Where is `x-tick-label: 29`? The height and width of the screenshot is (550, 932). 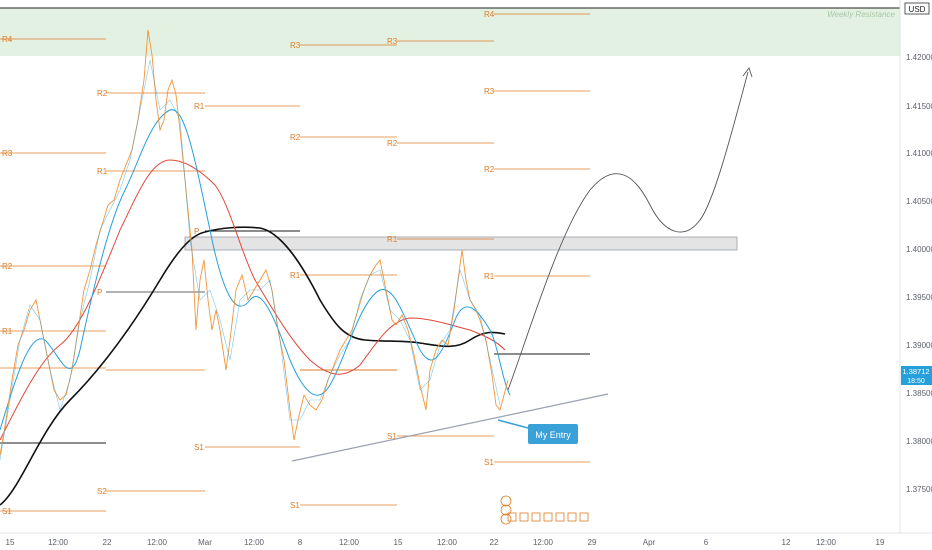
x-tick-label: 29 is located at coordinates (592, 542).